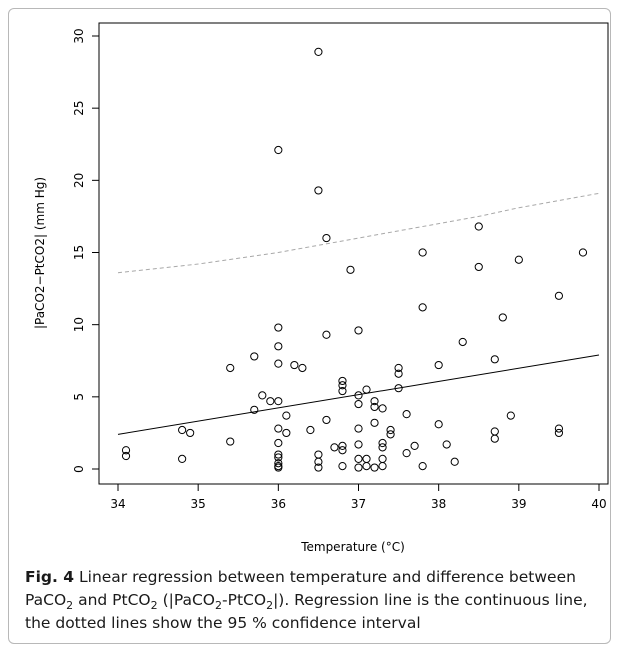 The width and height of the screenshot is (621, 651). What do you see at coordinates (70, 606) in the screenshot?
I see `caption-sub-1: 2` at bounding box center [70, 606].